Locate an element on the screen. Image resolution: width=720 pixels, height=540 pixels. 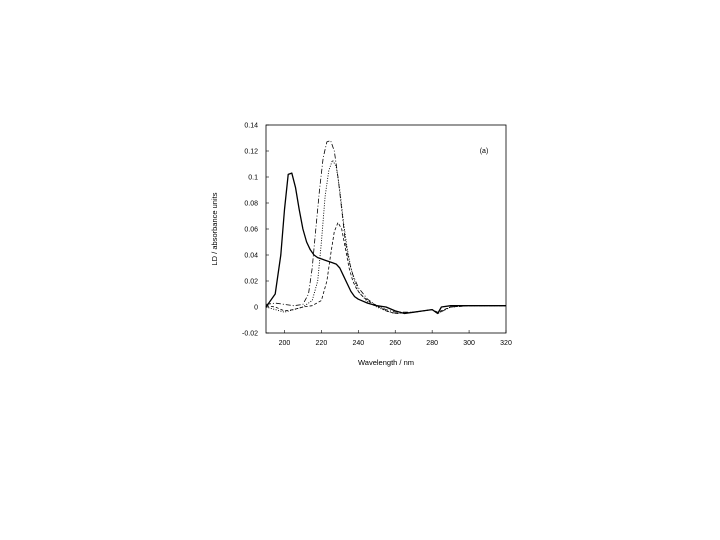
plot-frame is located at coordinates (386, 229).